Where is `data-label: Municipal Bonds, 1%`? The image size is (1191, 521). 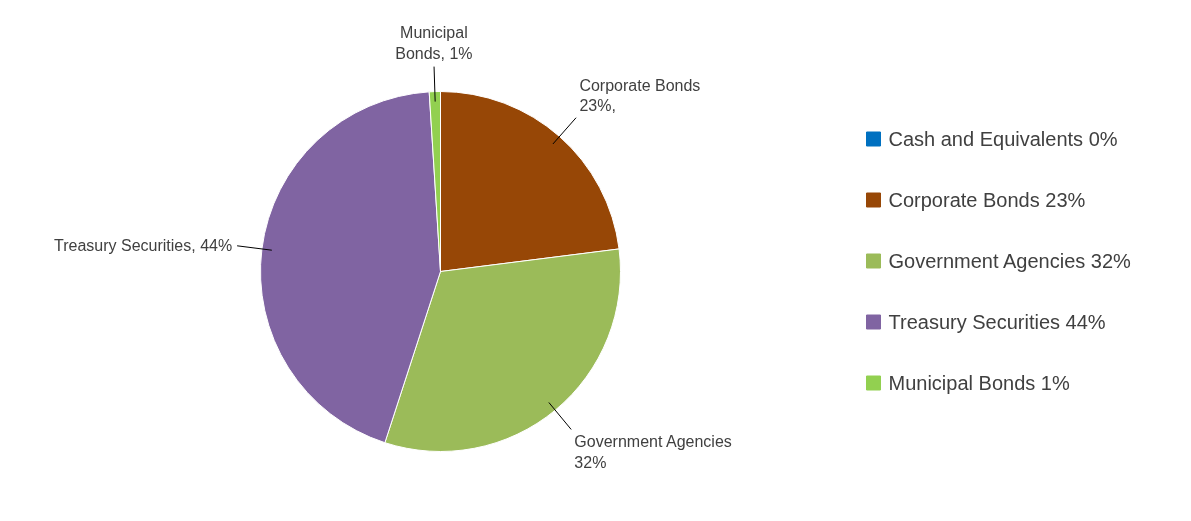
data-label: Municipal Bonds, 1% is located at coordinates (434, 43).